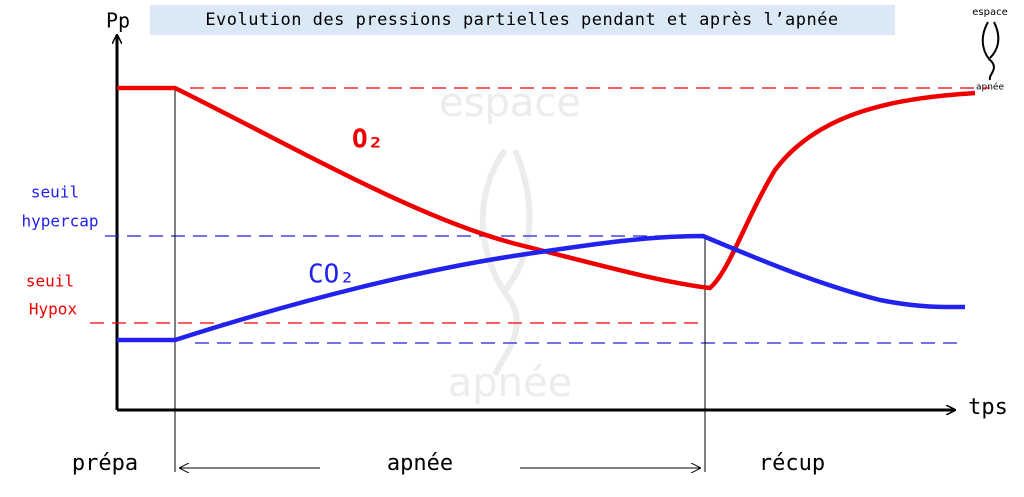  What do you see at coordinates (53, 309) in the screenshot?
I see `hypox-label: Hypox` at bounding box center [53, 309].